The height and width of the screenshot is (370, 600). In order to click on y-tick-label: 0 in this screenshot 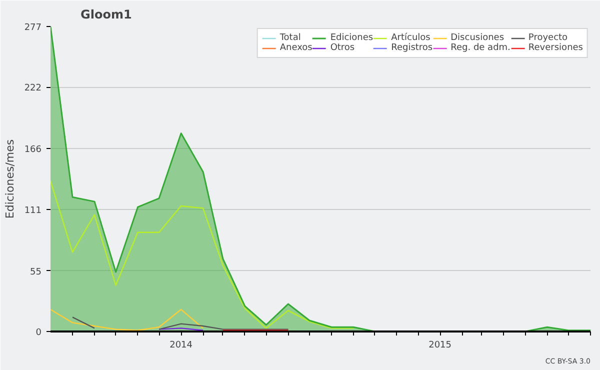, I will do `click(39, 333)`.